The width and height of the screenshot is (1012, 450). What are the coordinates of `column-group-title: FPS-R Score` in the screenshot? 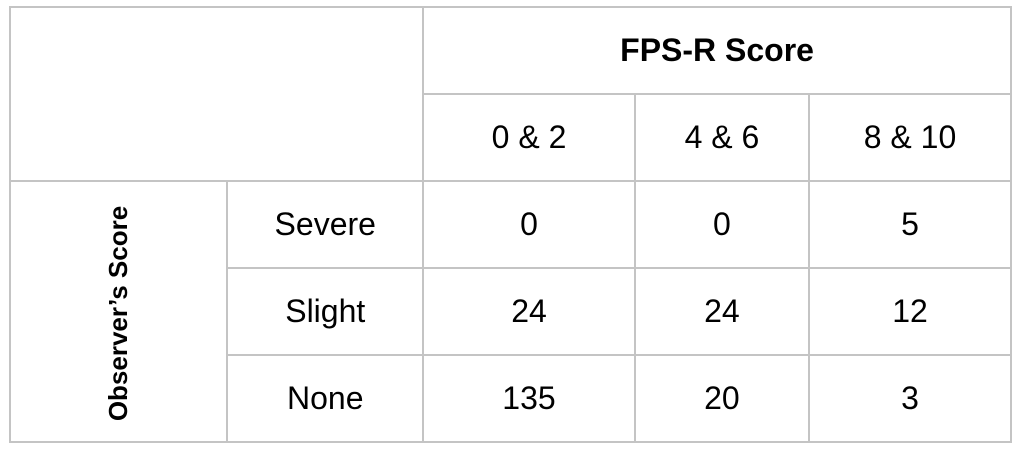 It's located at (717, 50).